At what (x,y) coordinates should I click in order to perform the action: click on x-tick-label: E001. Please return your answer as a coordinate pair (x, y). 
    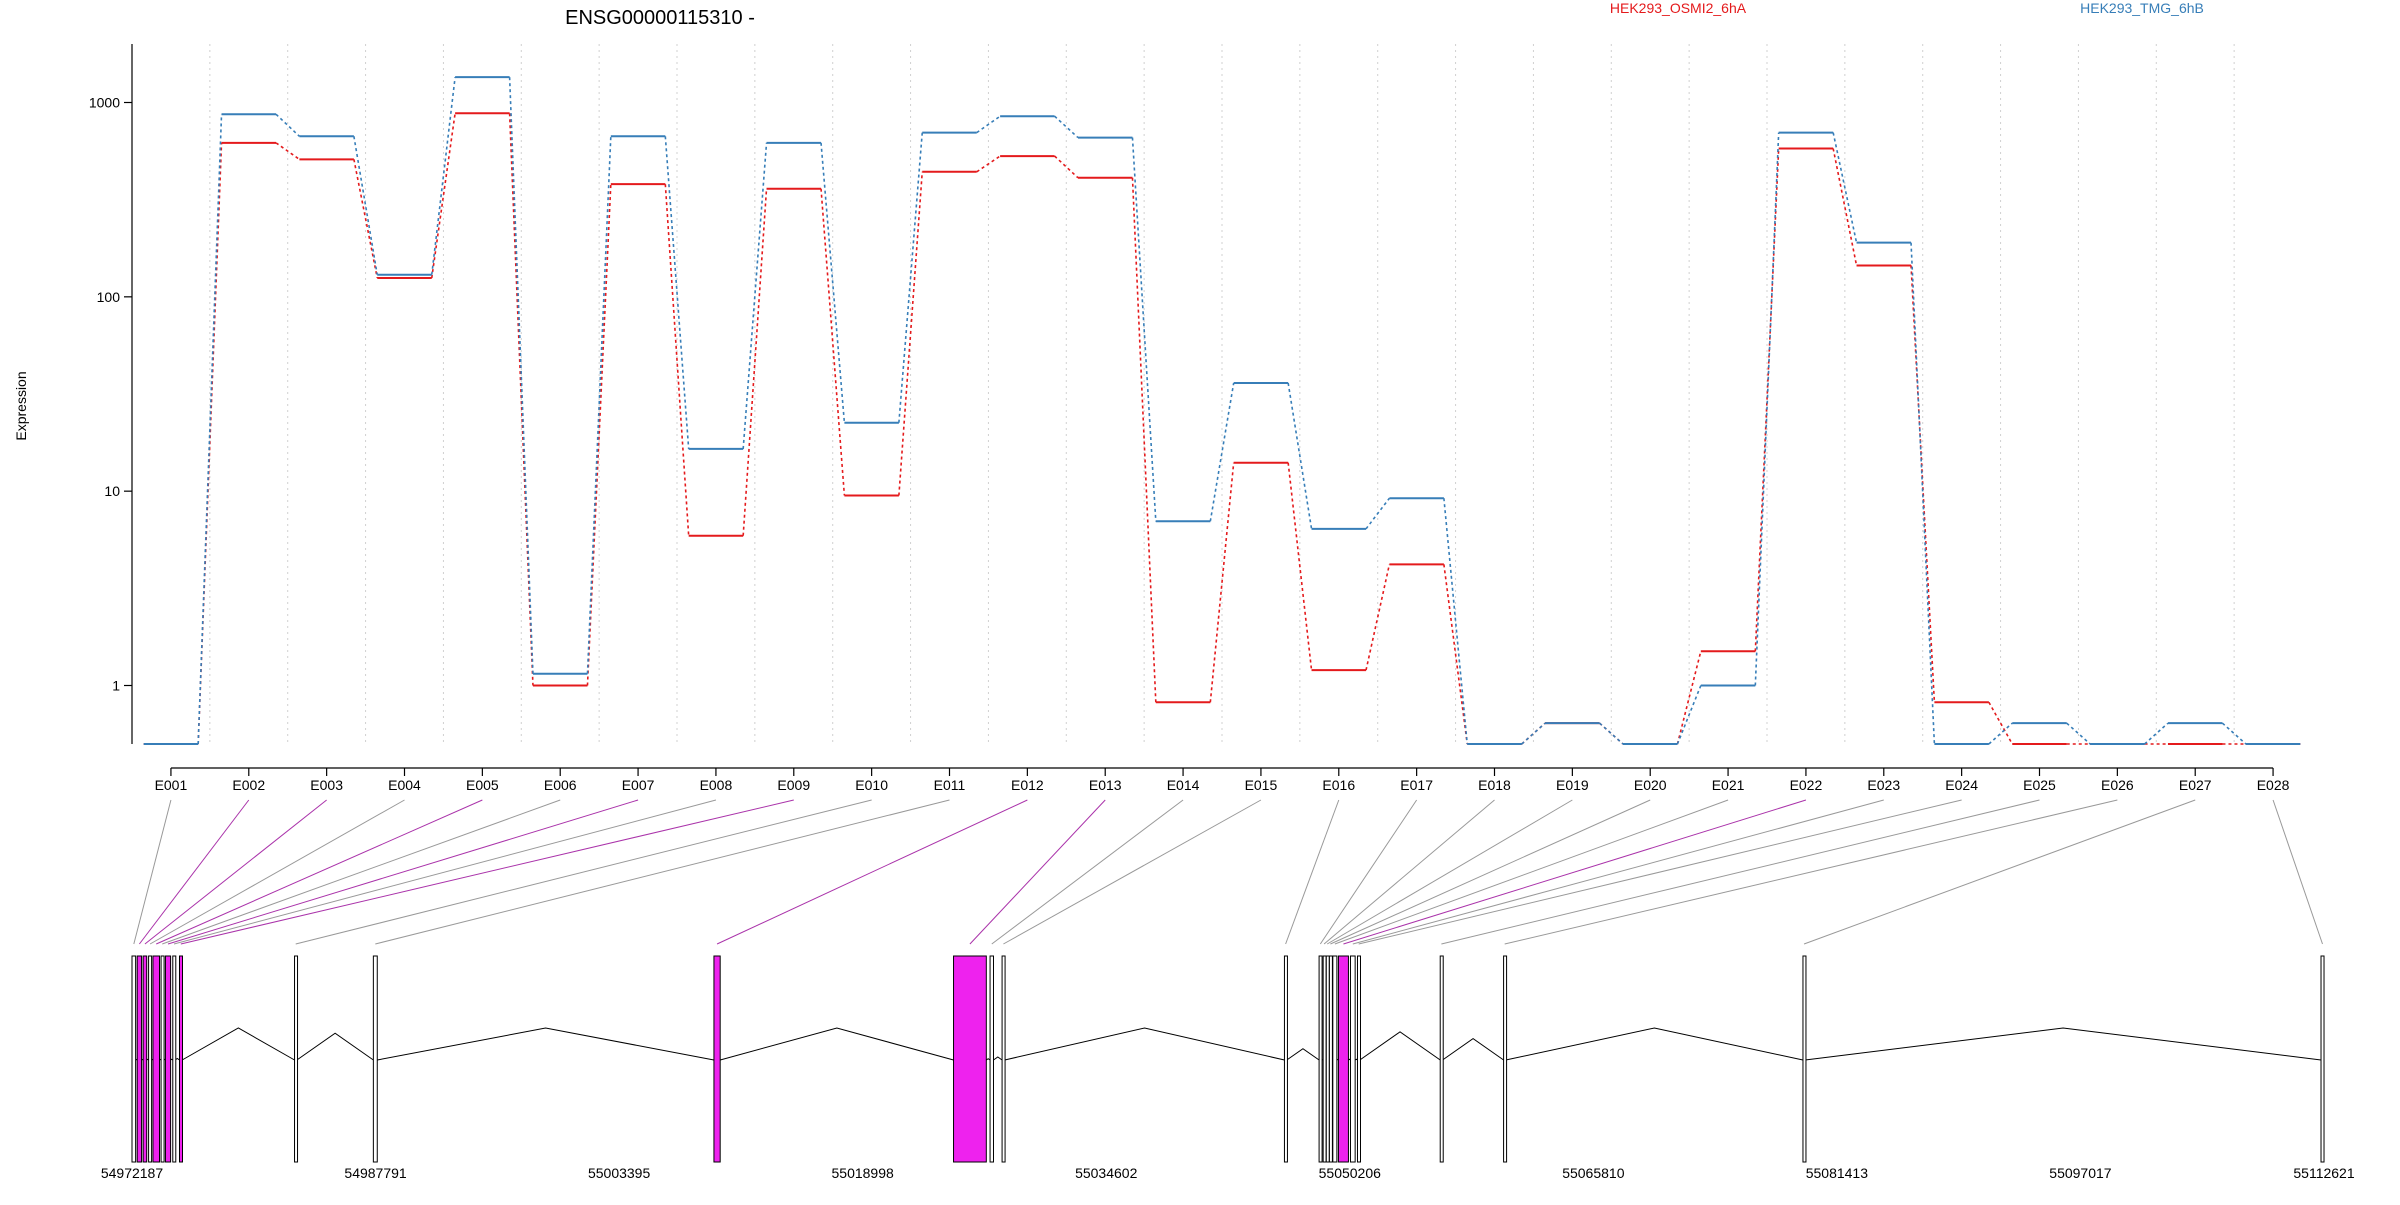
    Looking at the image, I should click on (171, 785).